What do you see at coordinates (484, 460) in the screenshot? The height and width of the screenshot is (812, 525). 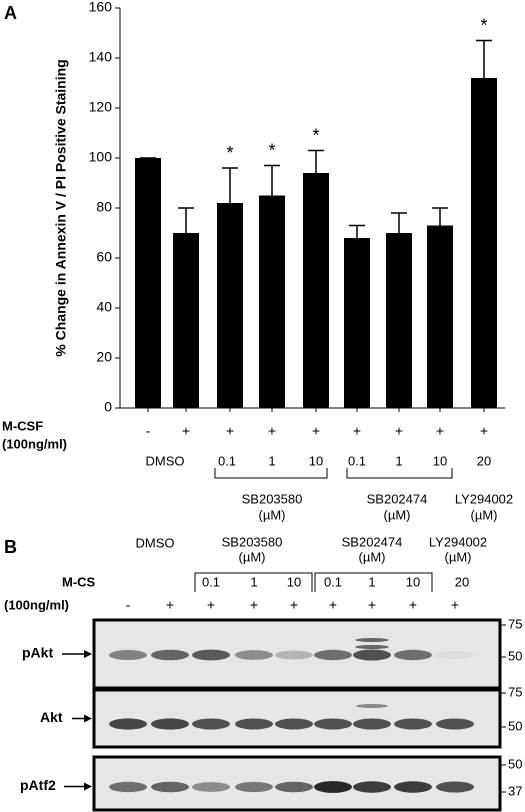 I see `treatment-label: 20` at bounding box center [484, 460].